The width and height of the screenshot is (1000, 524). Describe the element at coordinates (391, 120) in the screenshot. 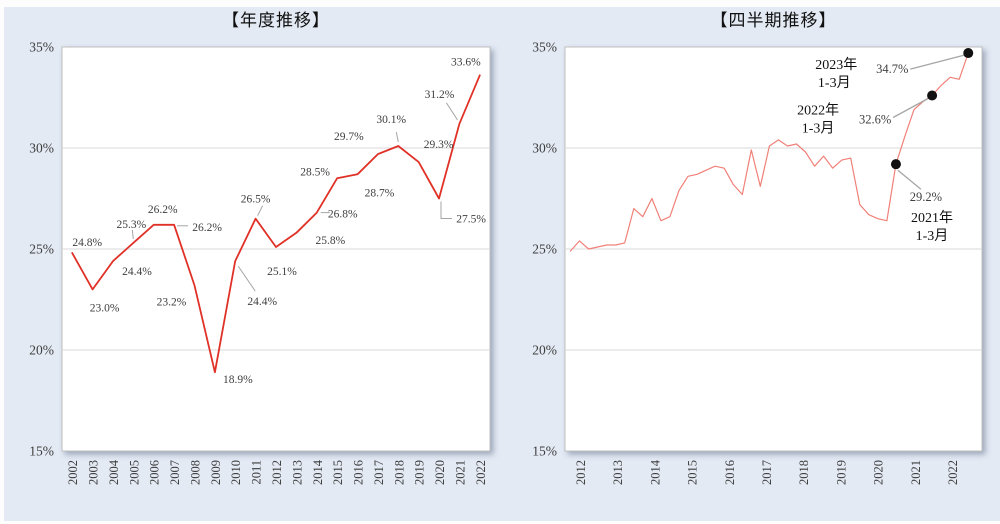

I see `data-point-label: 30.1%` at that location.